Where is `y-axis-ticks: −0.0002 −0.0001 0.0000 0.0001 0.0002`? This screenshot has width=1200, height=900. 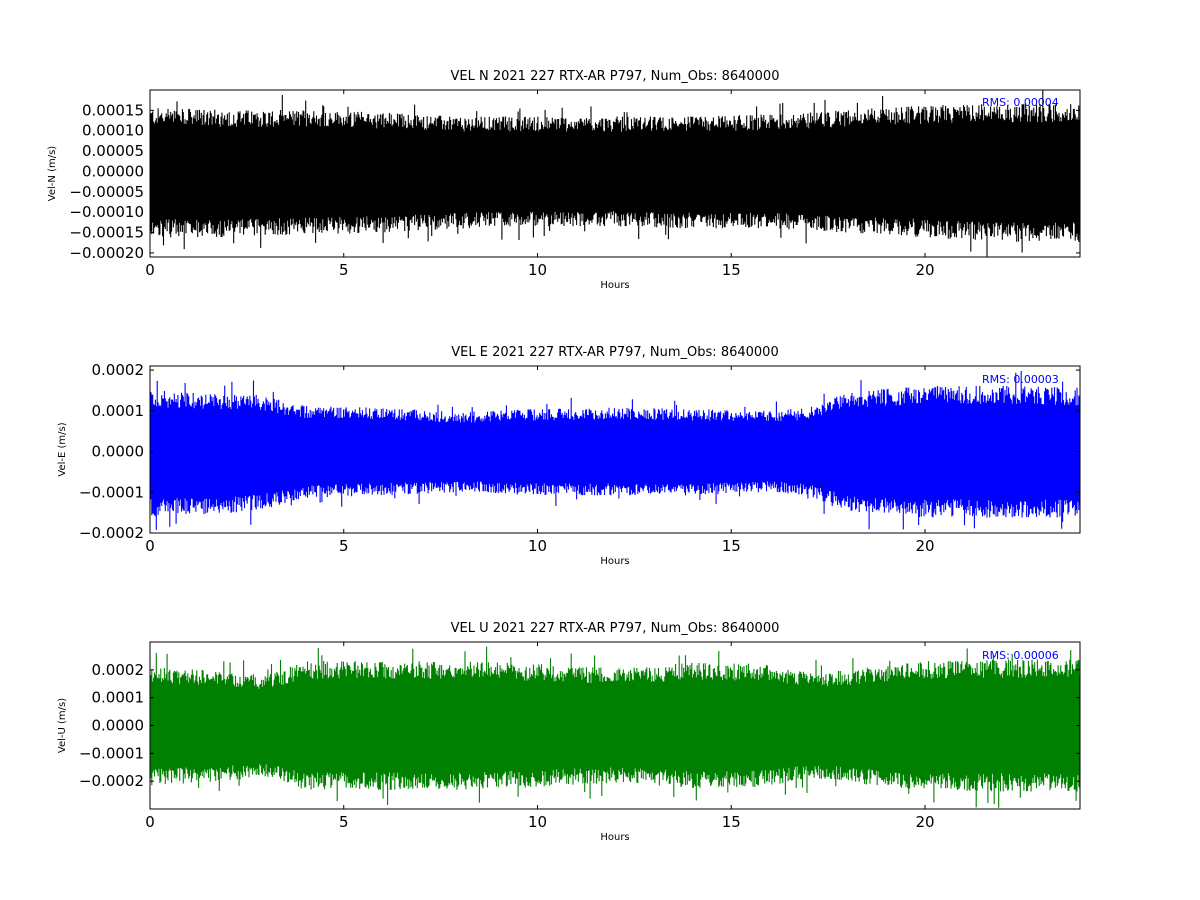 y-axis-ticks: −0.0002 −0.0001 0.0000 0.0001 0.0002 is located at coordinates (579, 725).